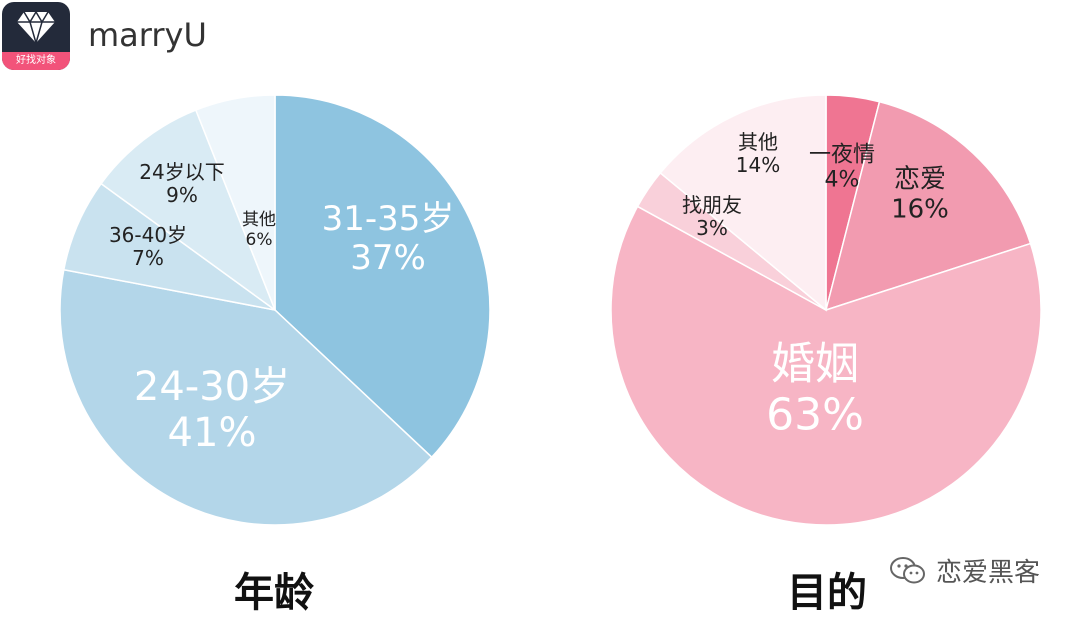 This screenshot has width=1080, height=618. Describe the element at coordinates (388, 219) in the screenshot. I see `slice-name-label-age-0: 31-35岁` at that location.